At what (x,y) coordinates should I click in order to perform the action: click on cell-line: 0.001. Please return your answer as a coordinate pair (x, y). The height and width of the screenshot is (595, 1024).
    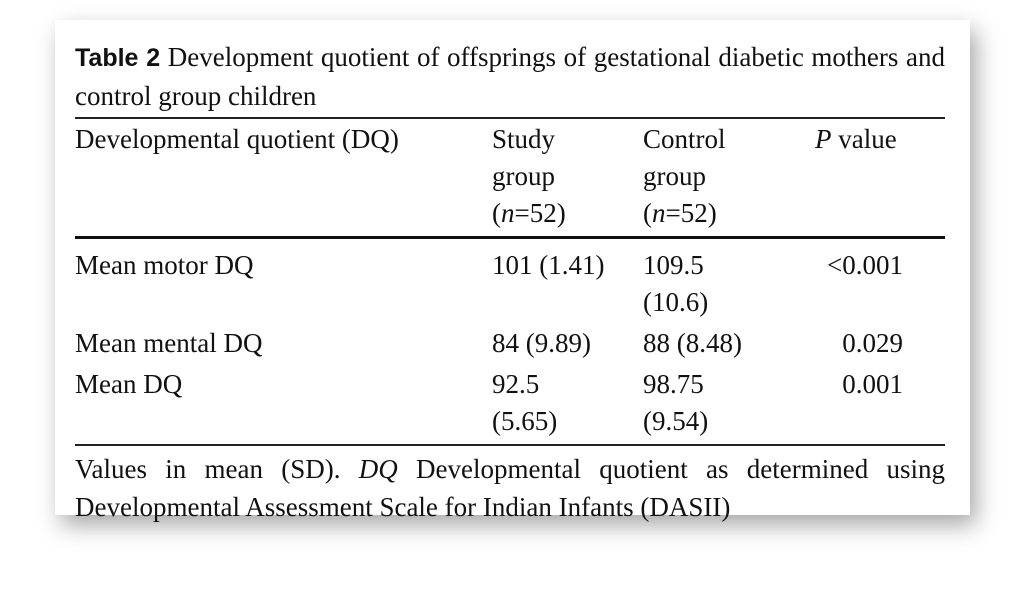
    Looking at the image, I should click on (872, 384).